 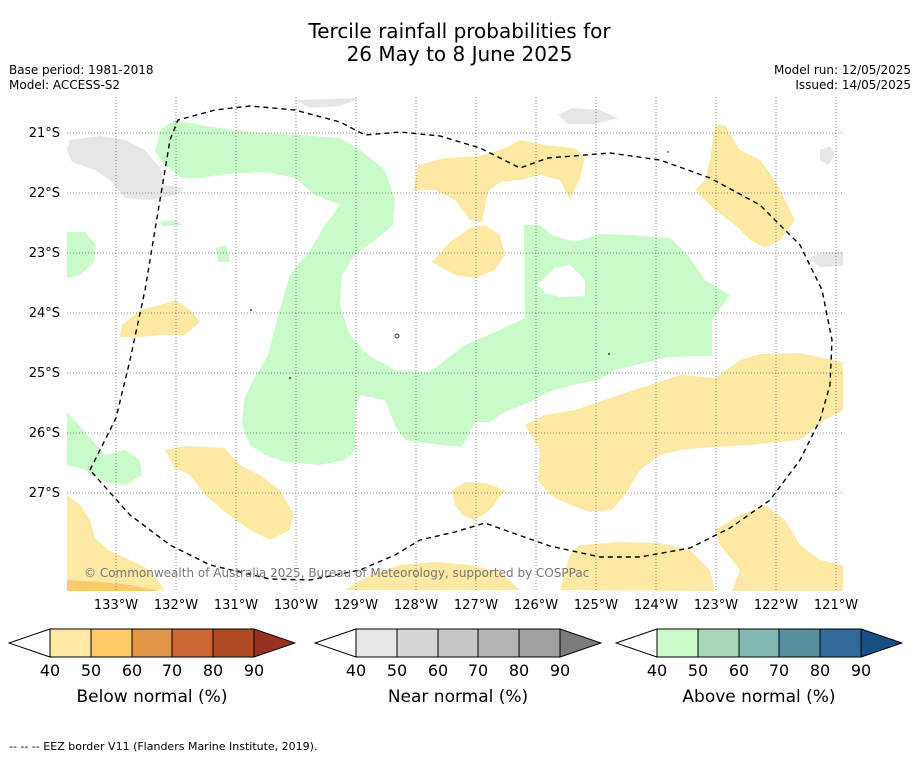 What do you see at coordinates (536, 605) in the screenshot?
I see `lon-label: 126°W` at bounding box center [536, 605].